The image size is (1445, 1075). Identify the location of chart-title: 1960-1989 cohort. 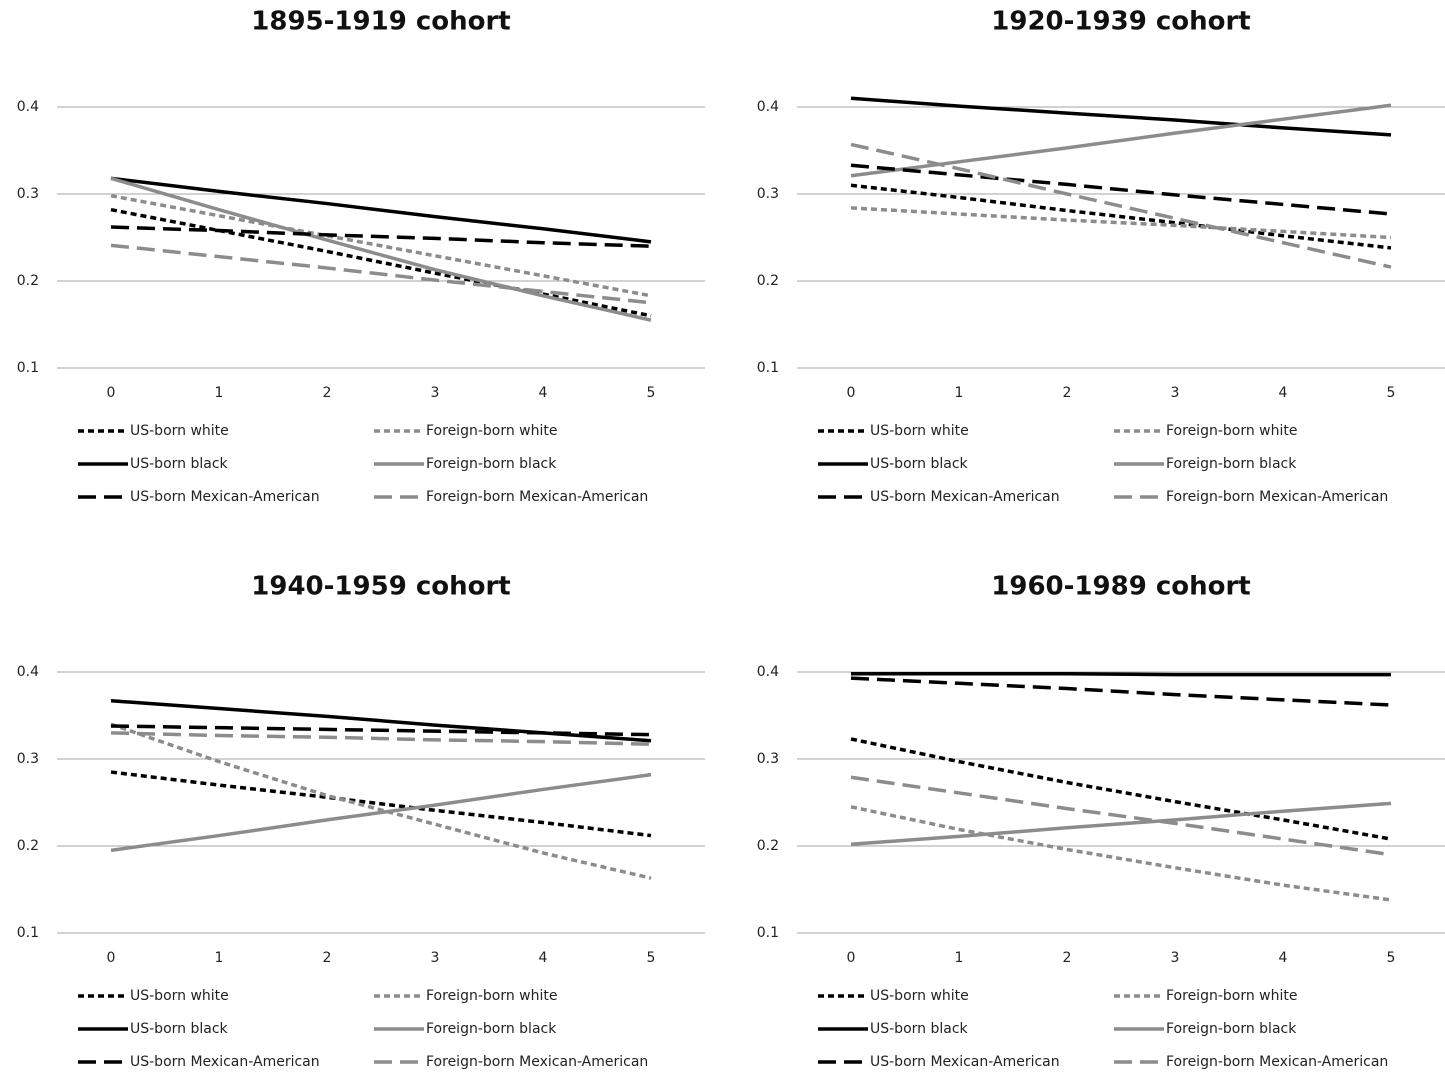
(1120, 587).